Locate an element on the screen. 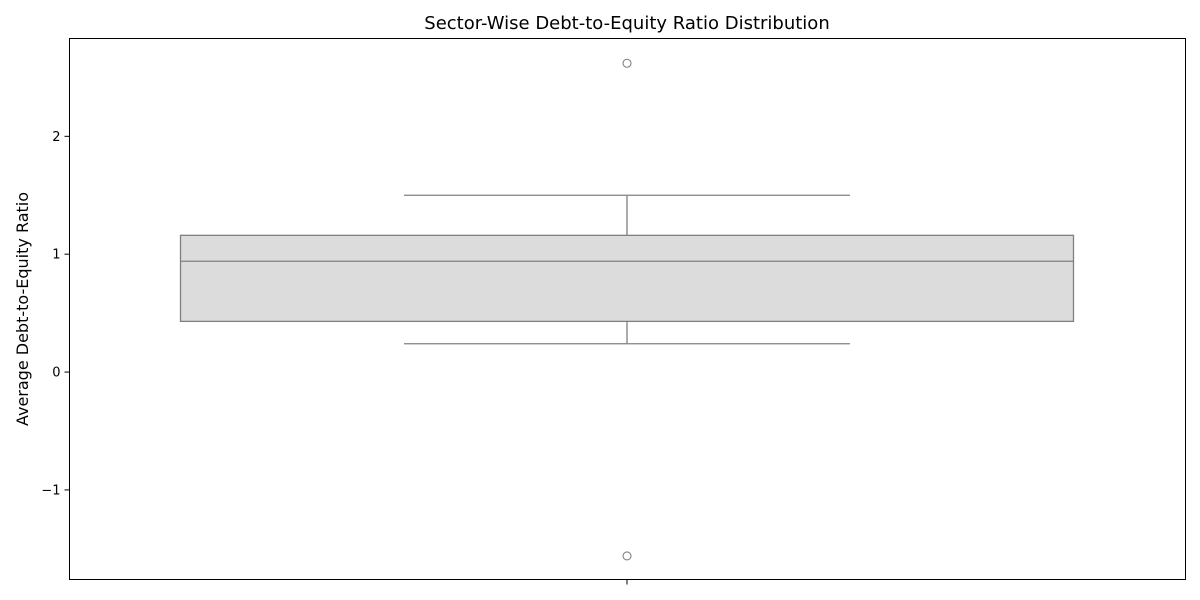 The width and height of the screenshot is (1200, 600). y-axis-ticks: −1 0 1 2 is located at coordinates (55, 314).